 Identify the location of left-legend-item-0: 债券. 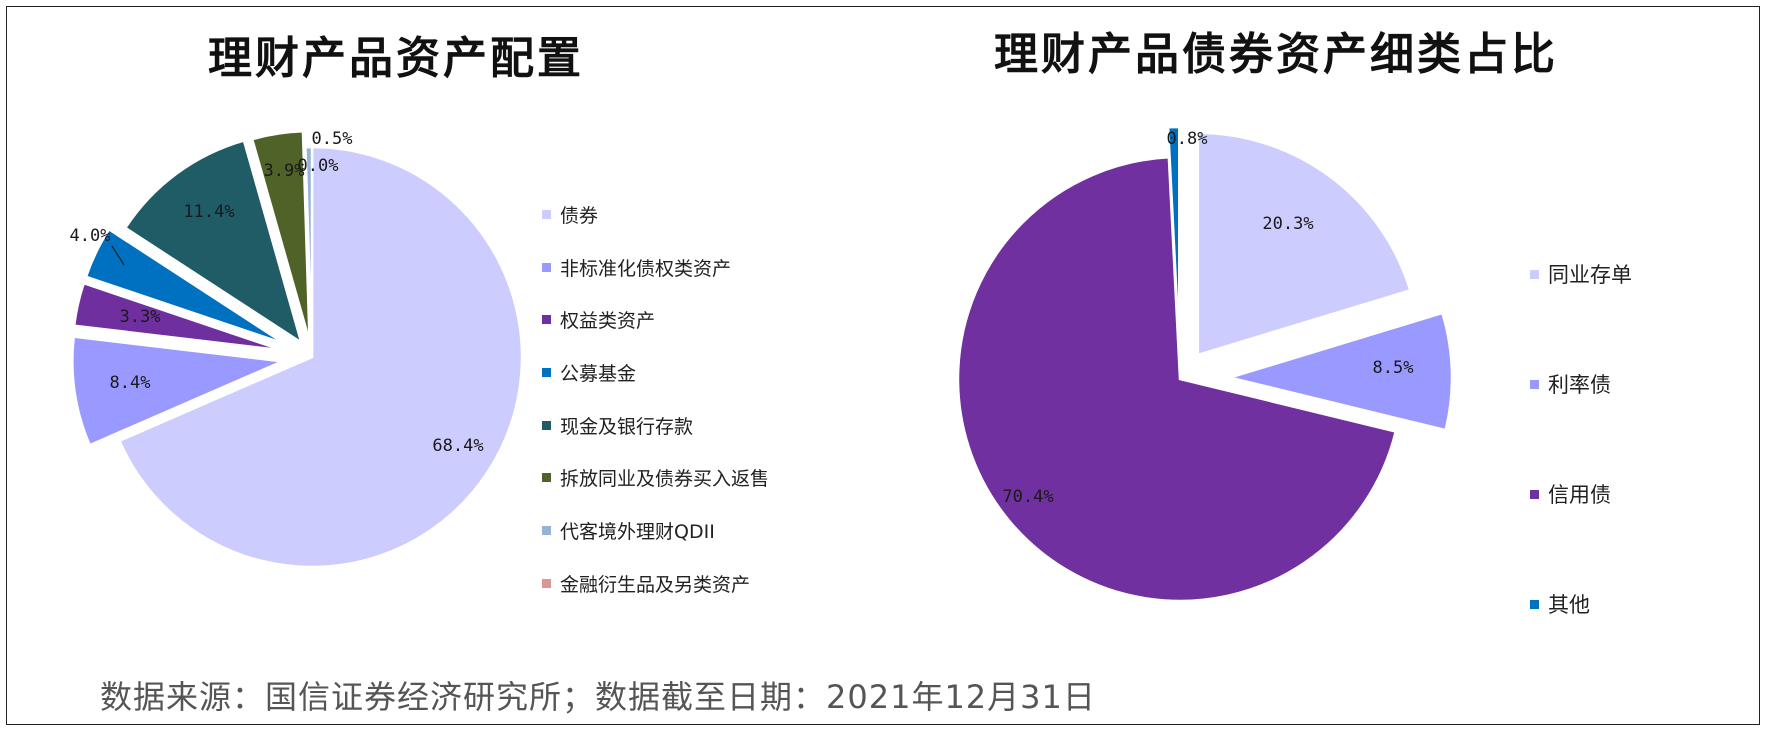
(655, 214).